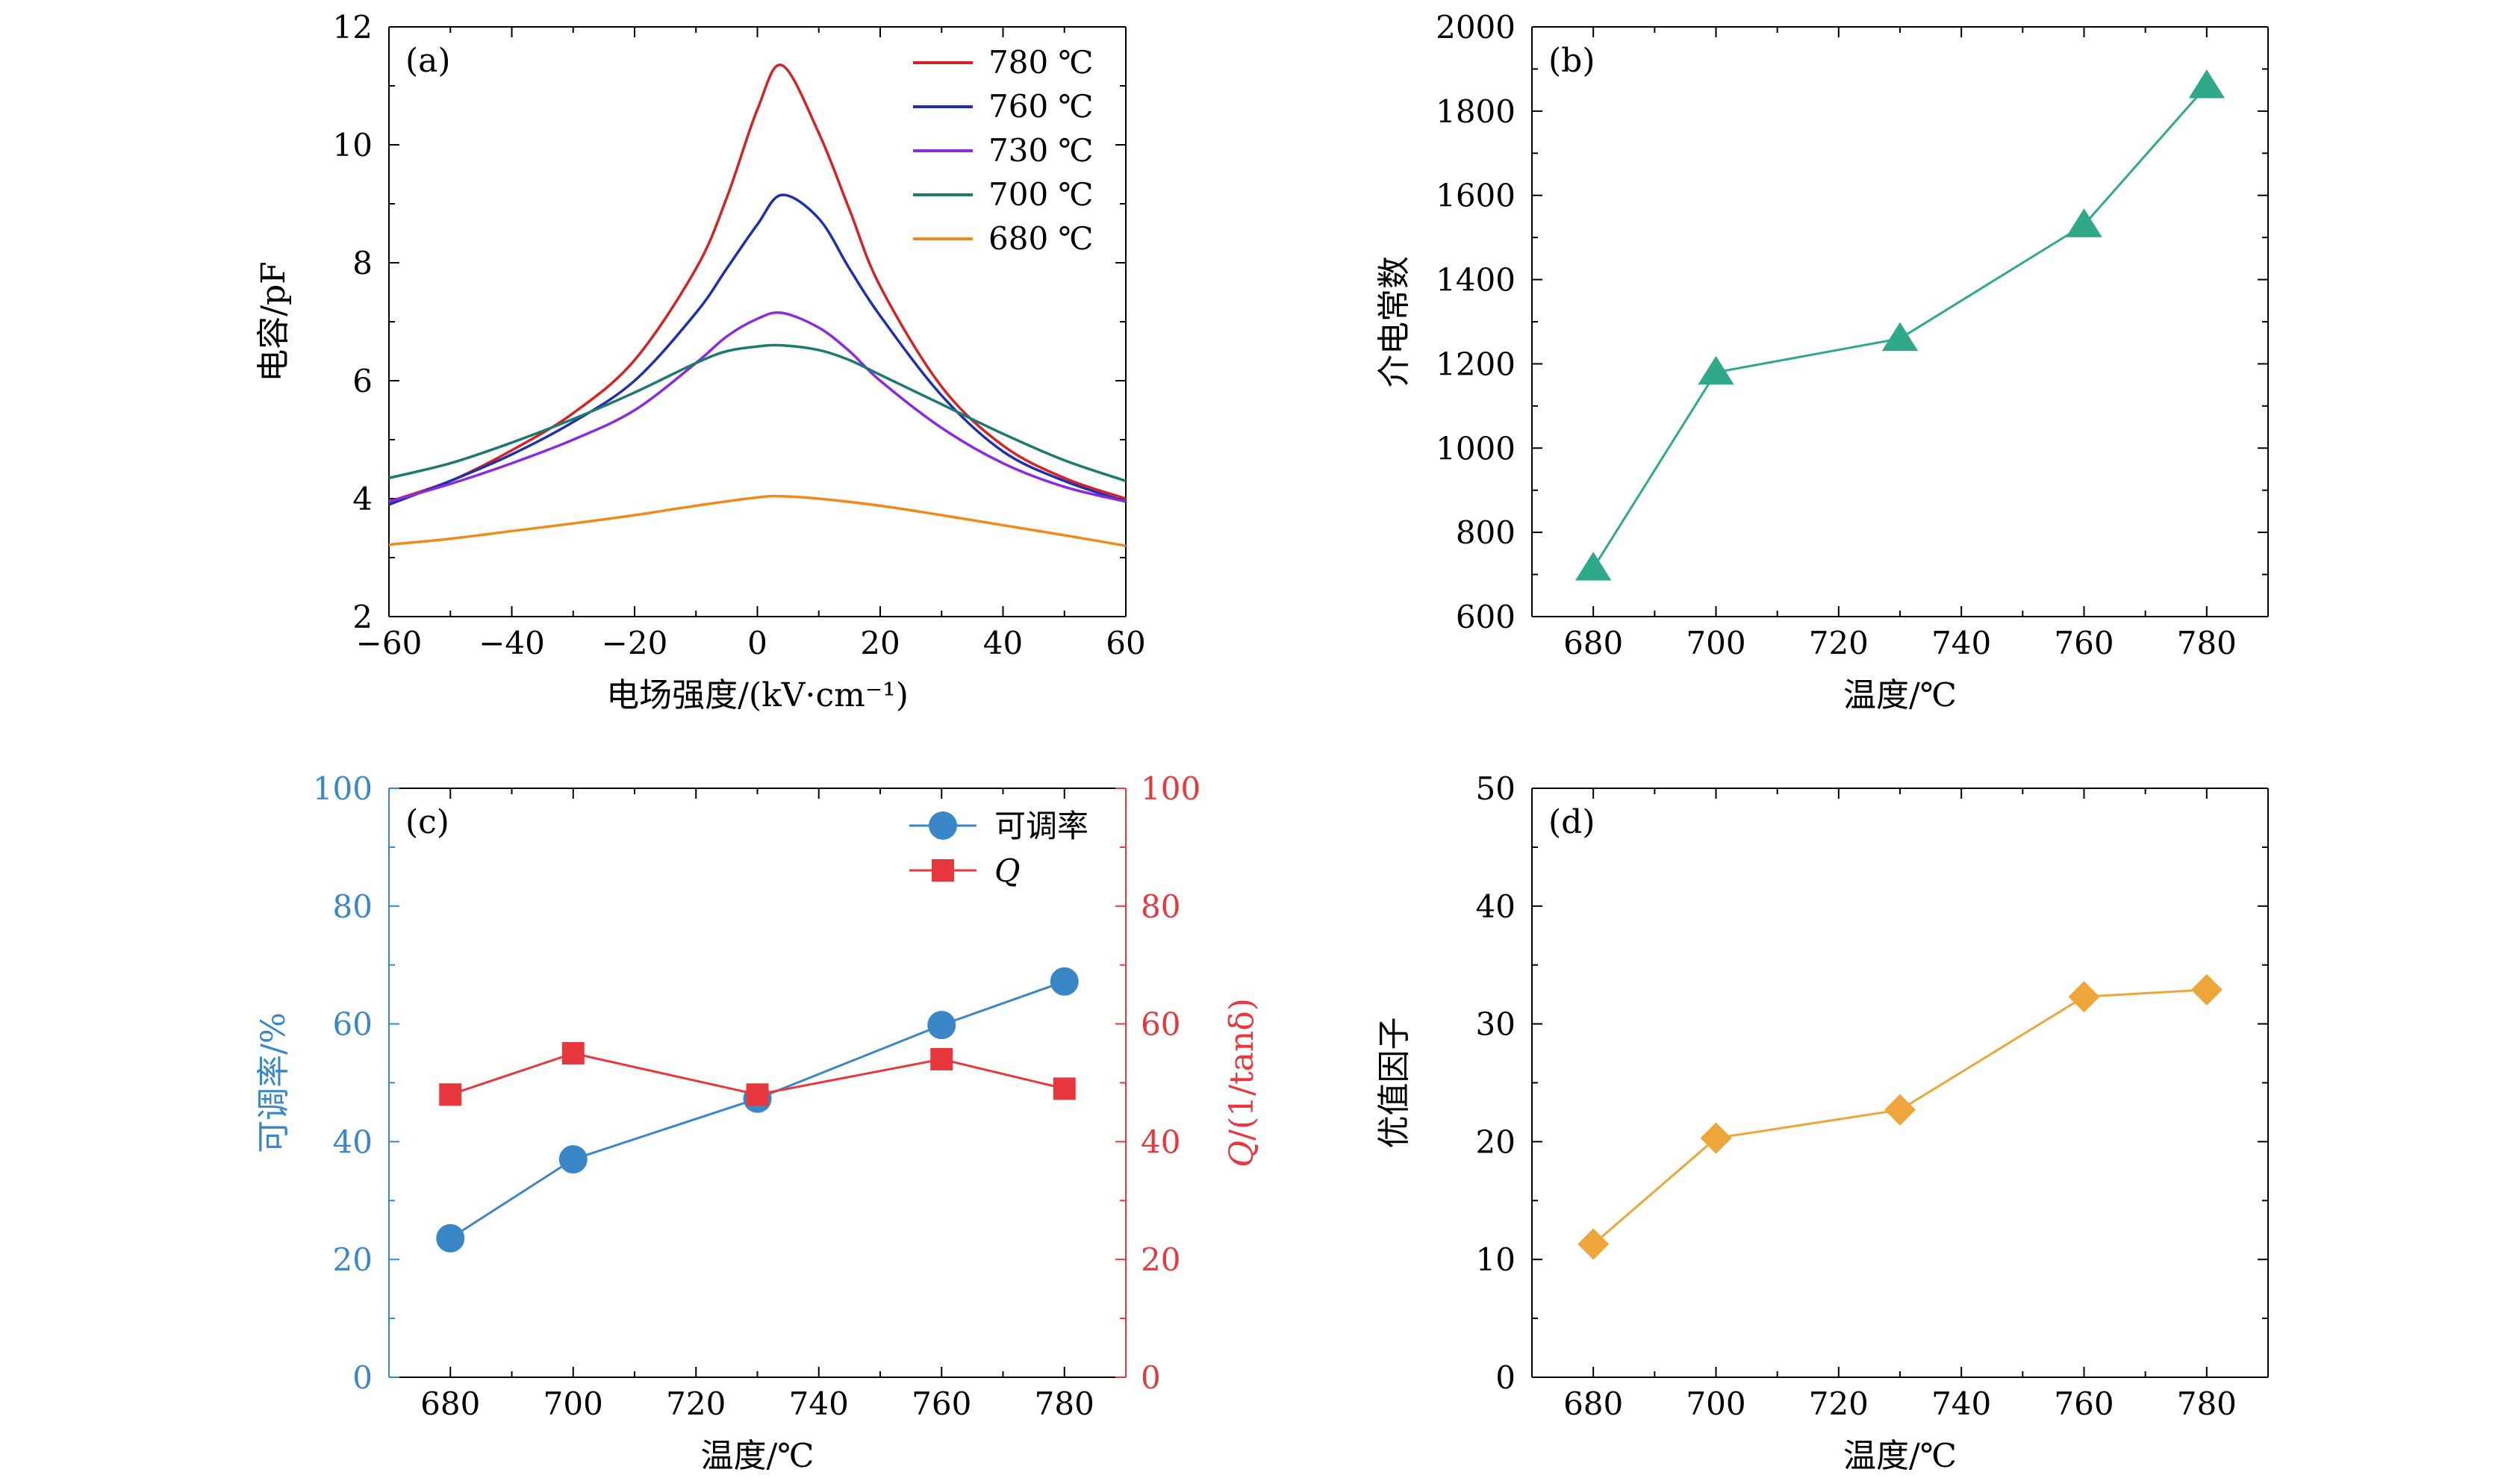 This screenshot has width=2498, height=1484. I want to click on legend-label: 680 ℃, so click(1041, 238).